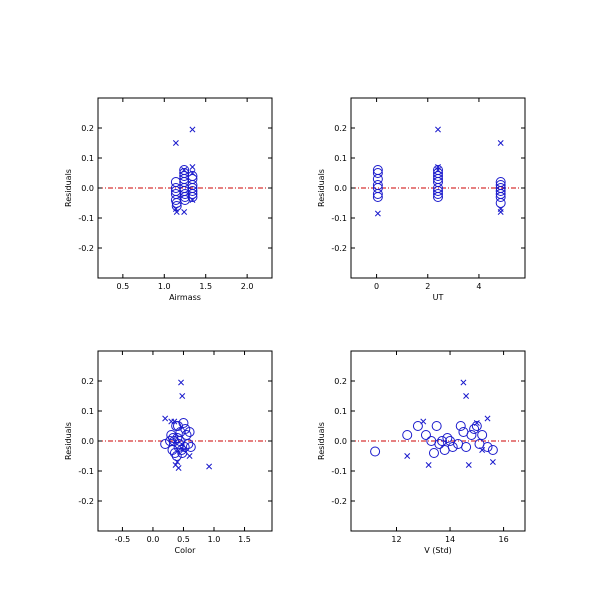 The image size is (608, 608). I want to click on x-tick-label: 4, so click(478, 286).